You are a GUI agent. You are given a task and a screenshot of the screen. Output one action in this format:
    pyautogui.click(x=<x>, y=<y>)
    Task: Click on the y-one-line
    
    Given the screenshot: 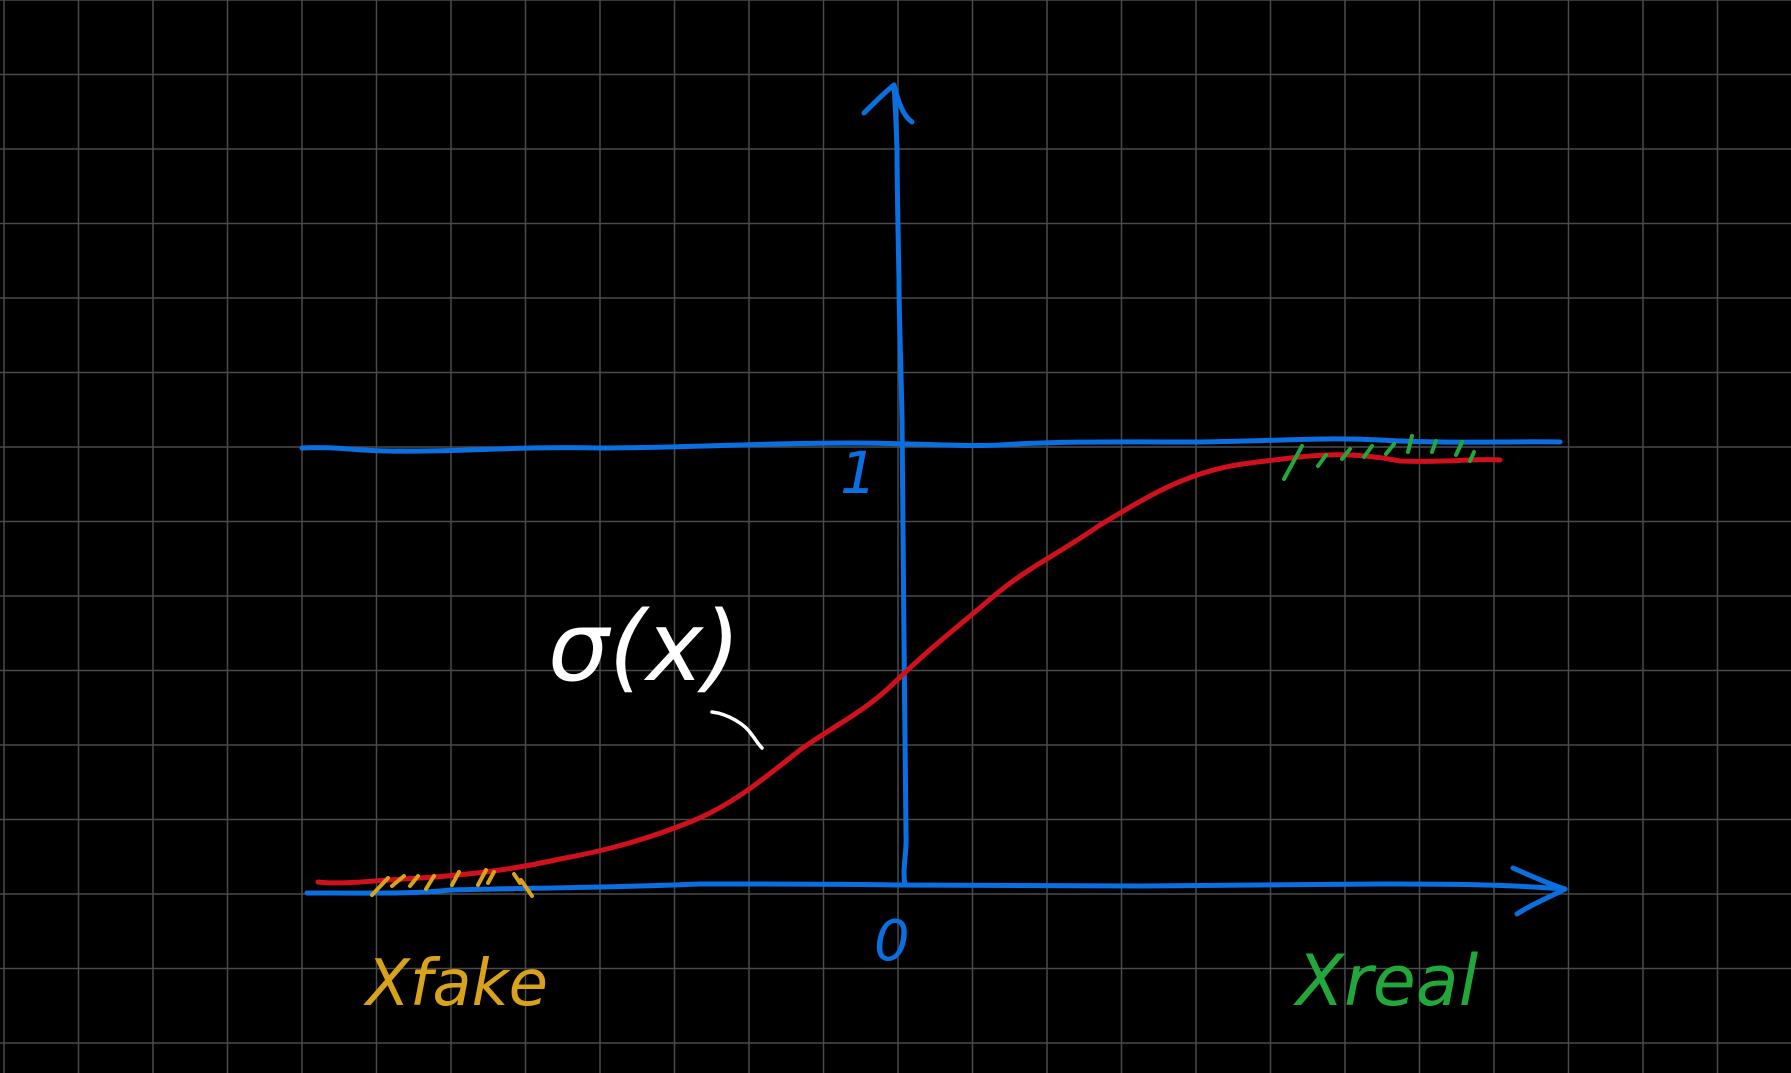 What is the action you would take?
    pyautogui.click(x=931, y=445)
    